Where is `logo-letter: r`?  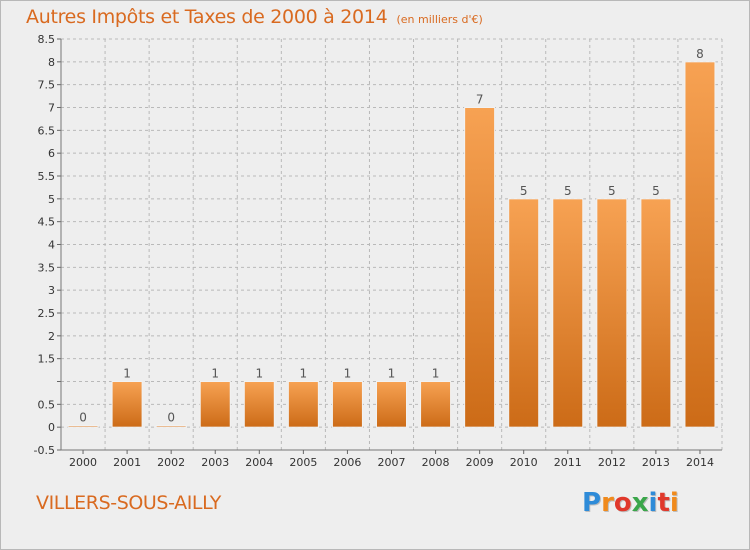
logo-letter: r is located at coordinates (607, 503).